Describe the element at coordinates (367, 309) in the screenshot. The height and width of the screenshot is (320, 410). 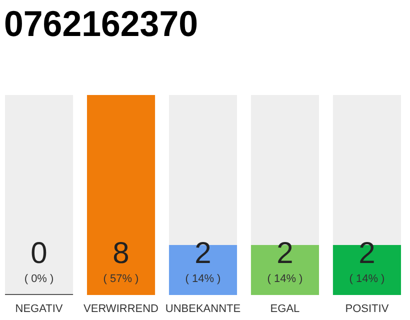
I see `x-tick-label: POSITIV` at that location.